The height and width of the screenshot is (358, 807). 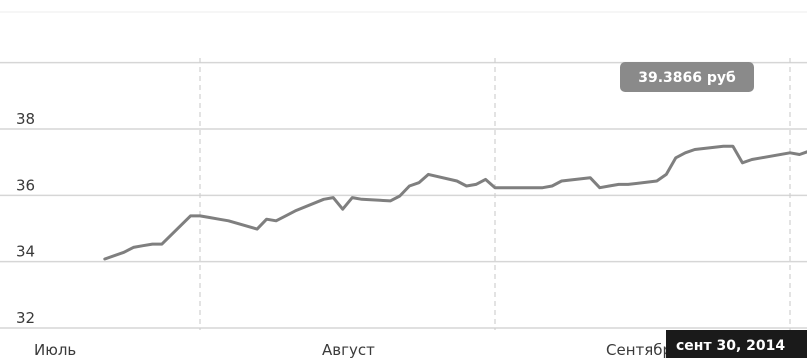 I want to click on x-axis-labels: Июль Август Сентябрь, so click(x=357, y=349).